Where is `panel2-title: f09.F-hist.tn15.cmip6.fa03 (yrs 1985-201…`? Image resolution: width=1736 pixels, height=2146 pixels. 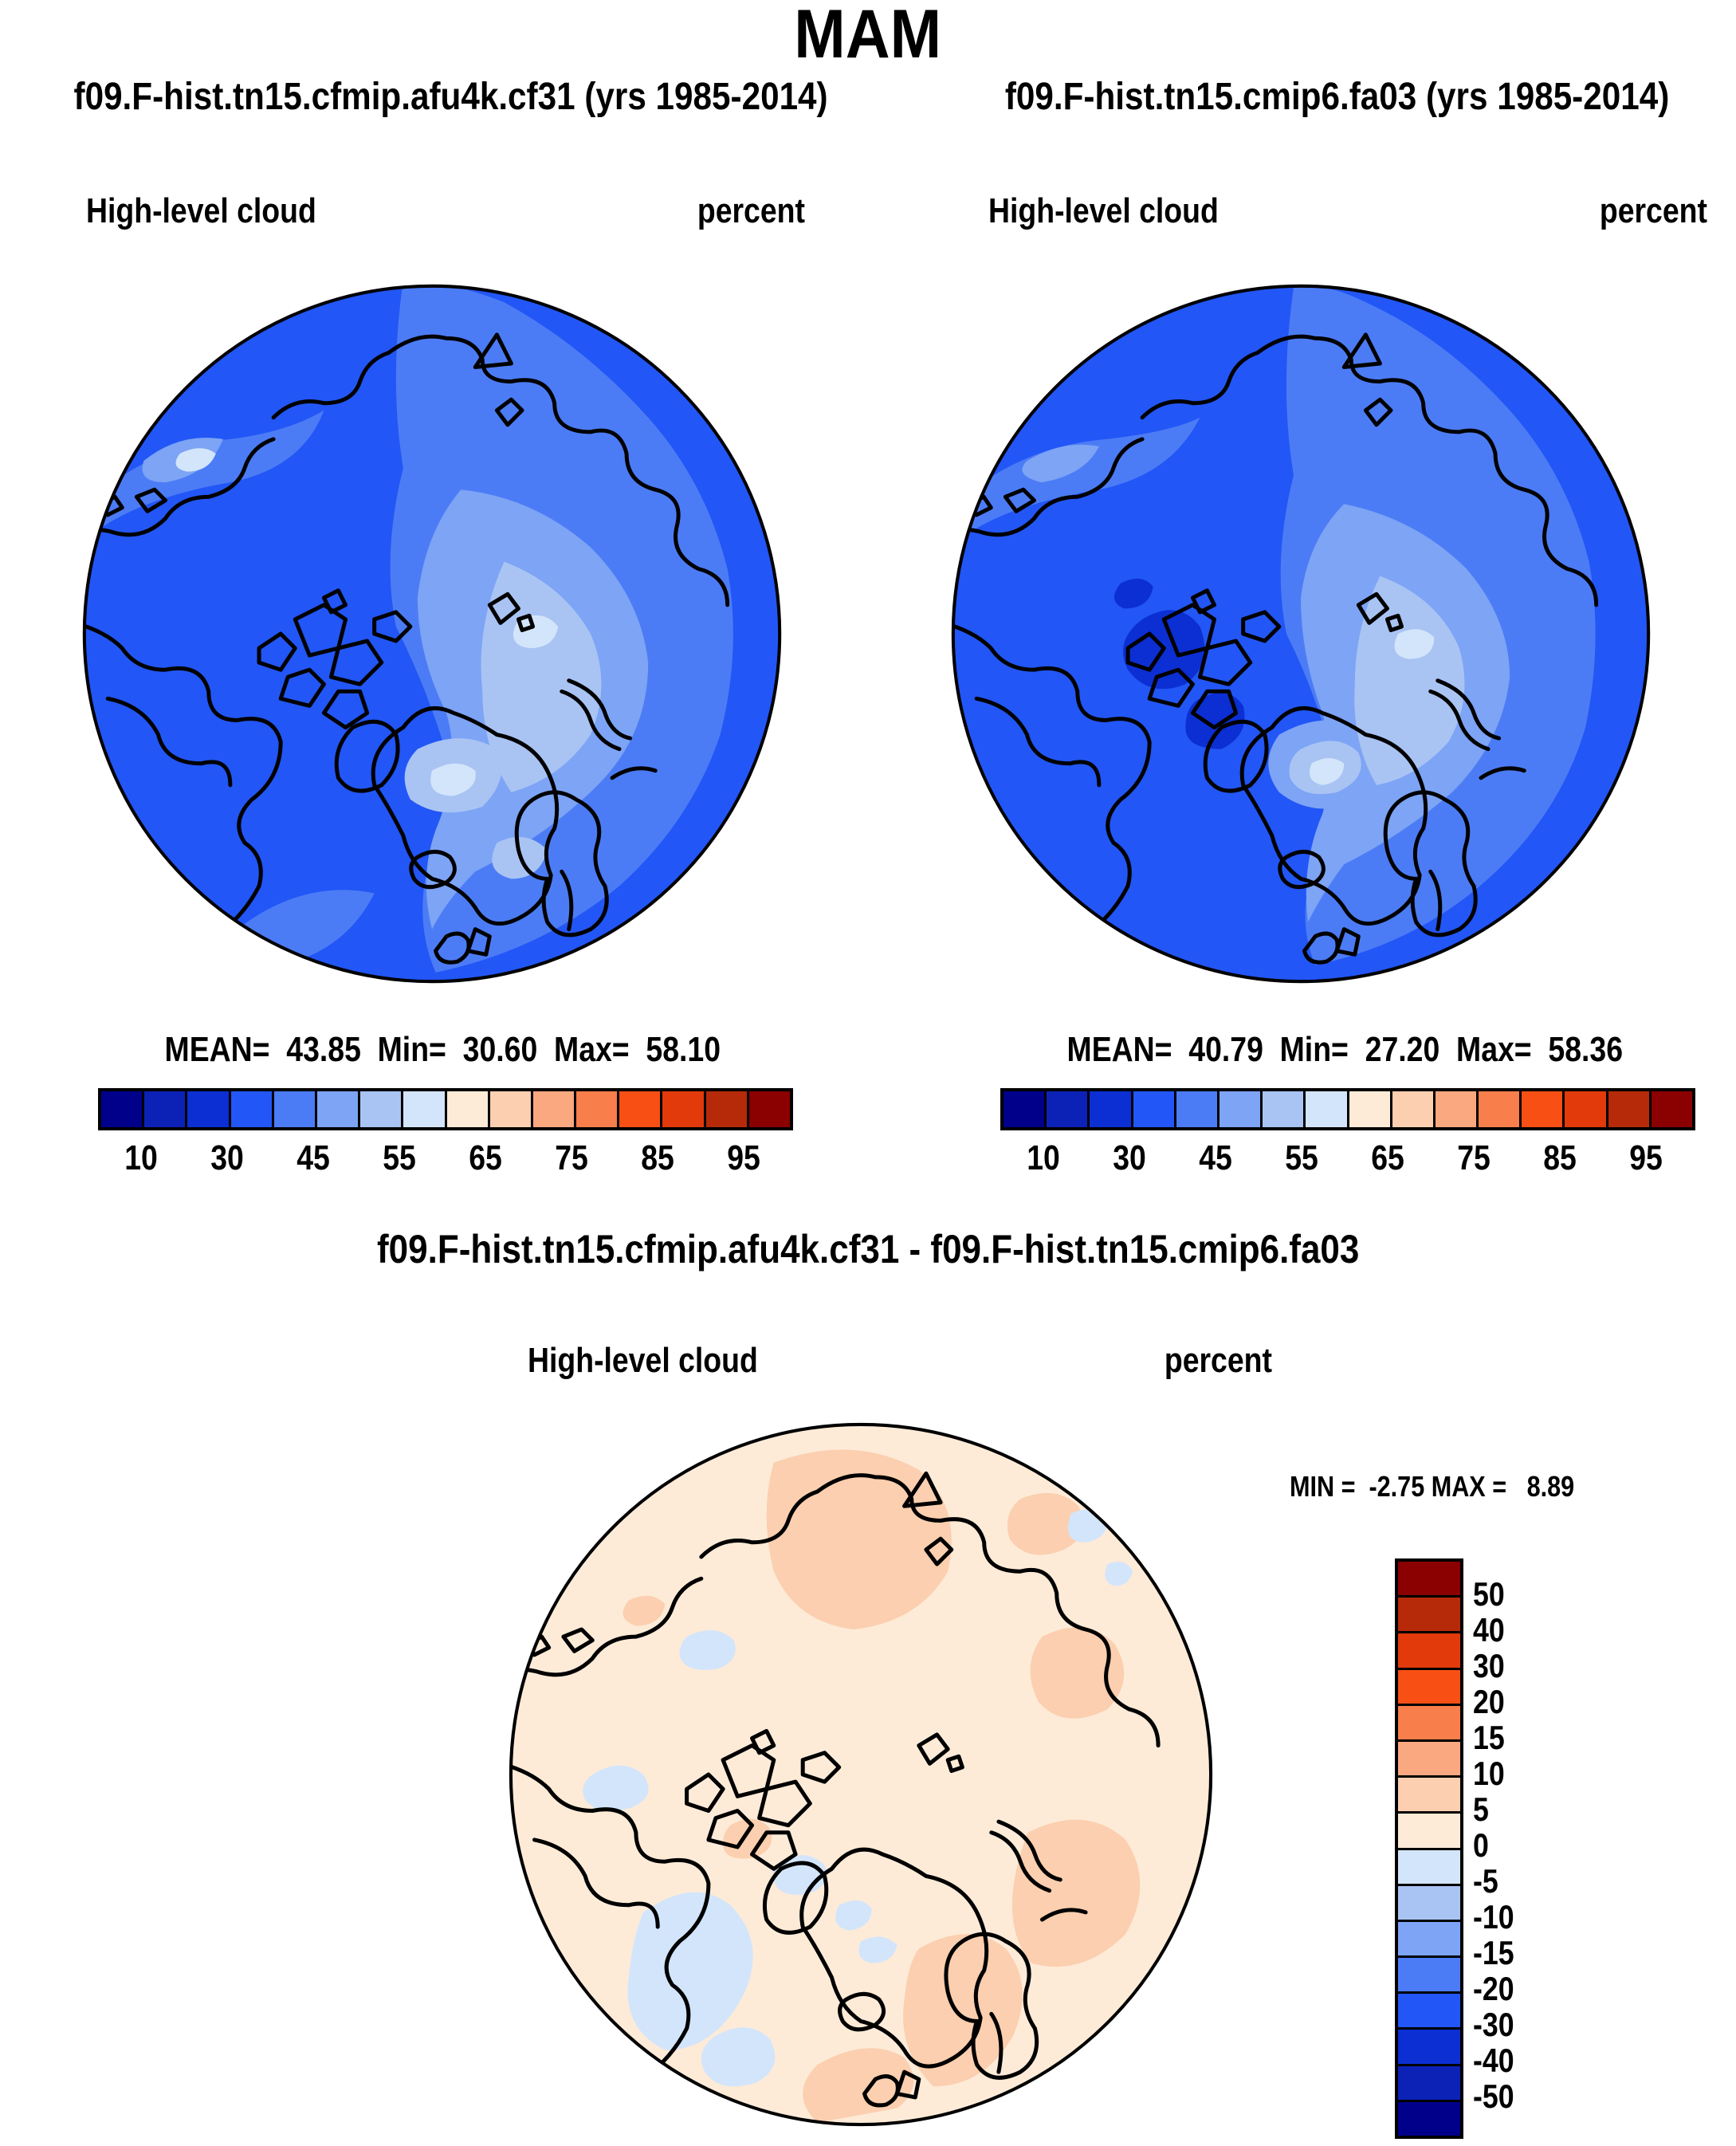
panel2-title: f09.F-hist.tn15.cmip6.fa03 (yrs 1985-201… is located at coordinates (1338, 97).